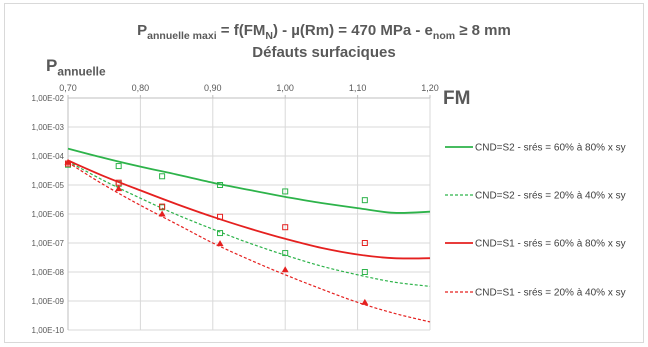 This screenshot has height=347, width=648. What do you see at coordinates (48, 98) in the screenshot?
I see `y-tick-label: 1,00E-02` at bounding box center [48, 98].